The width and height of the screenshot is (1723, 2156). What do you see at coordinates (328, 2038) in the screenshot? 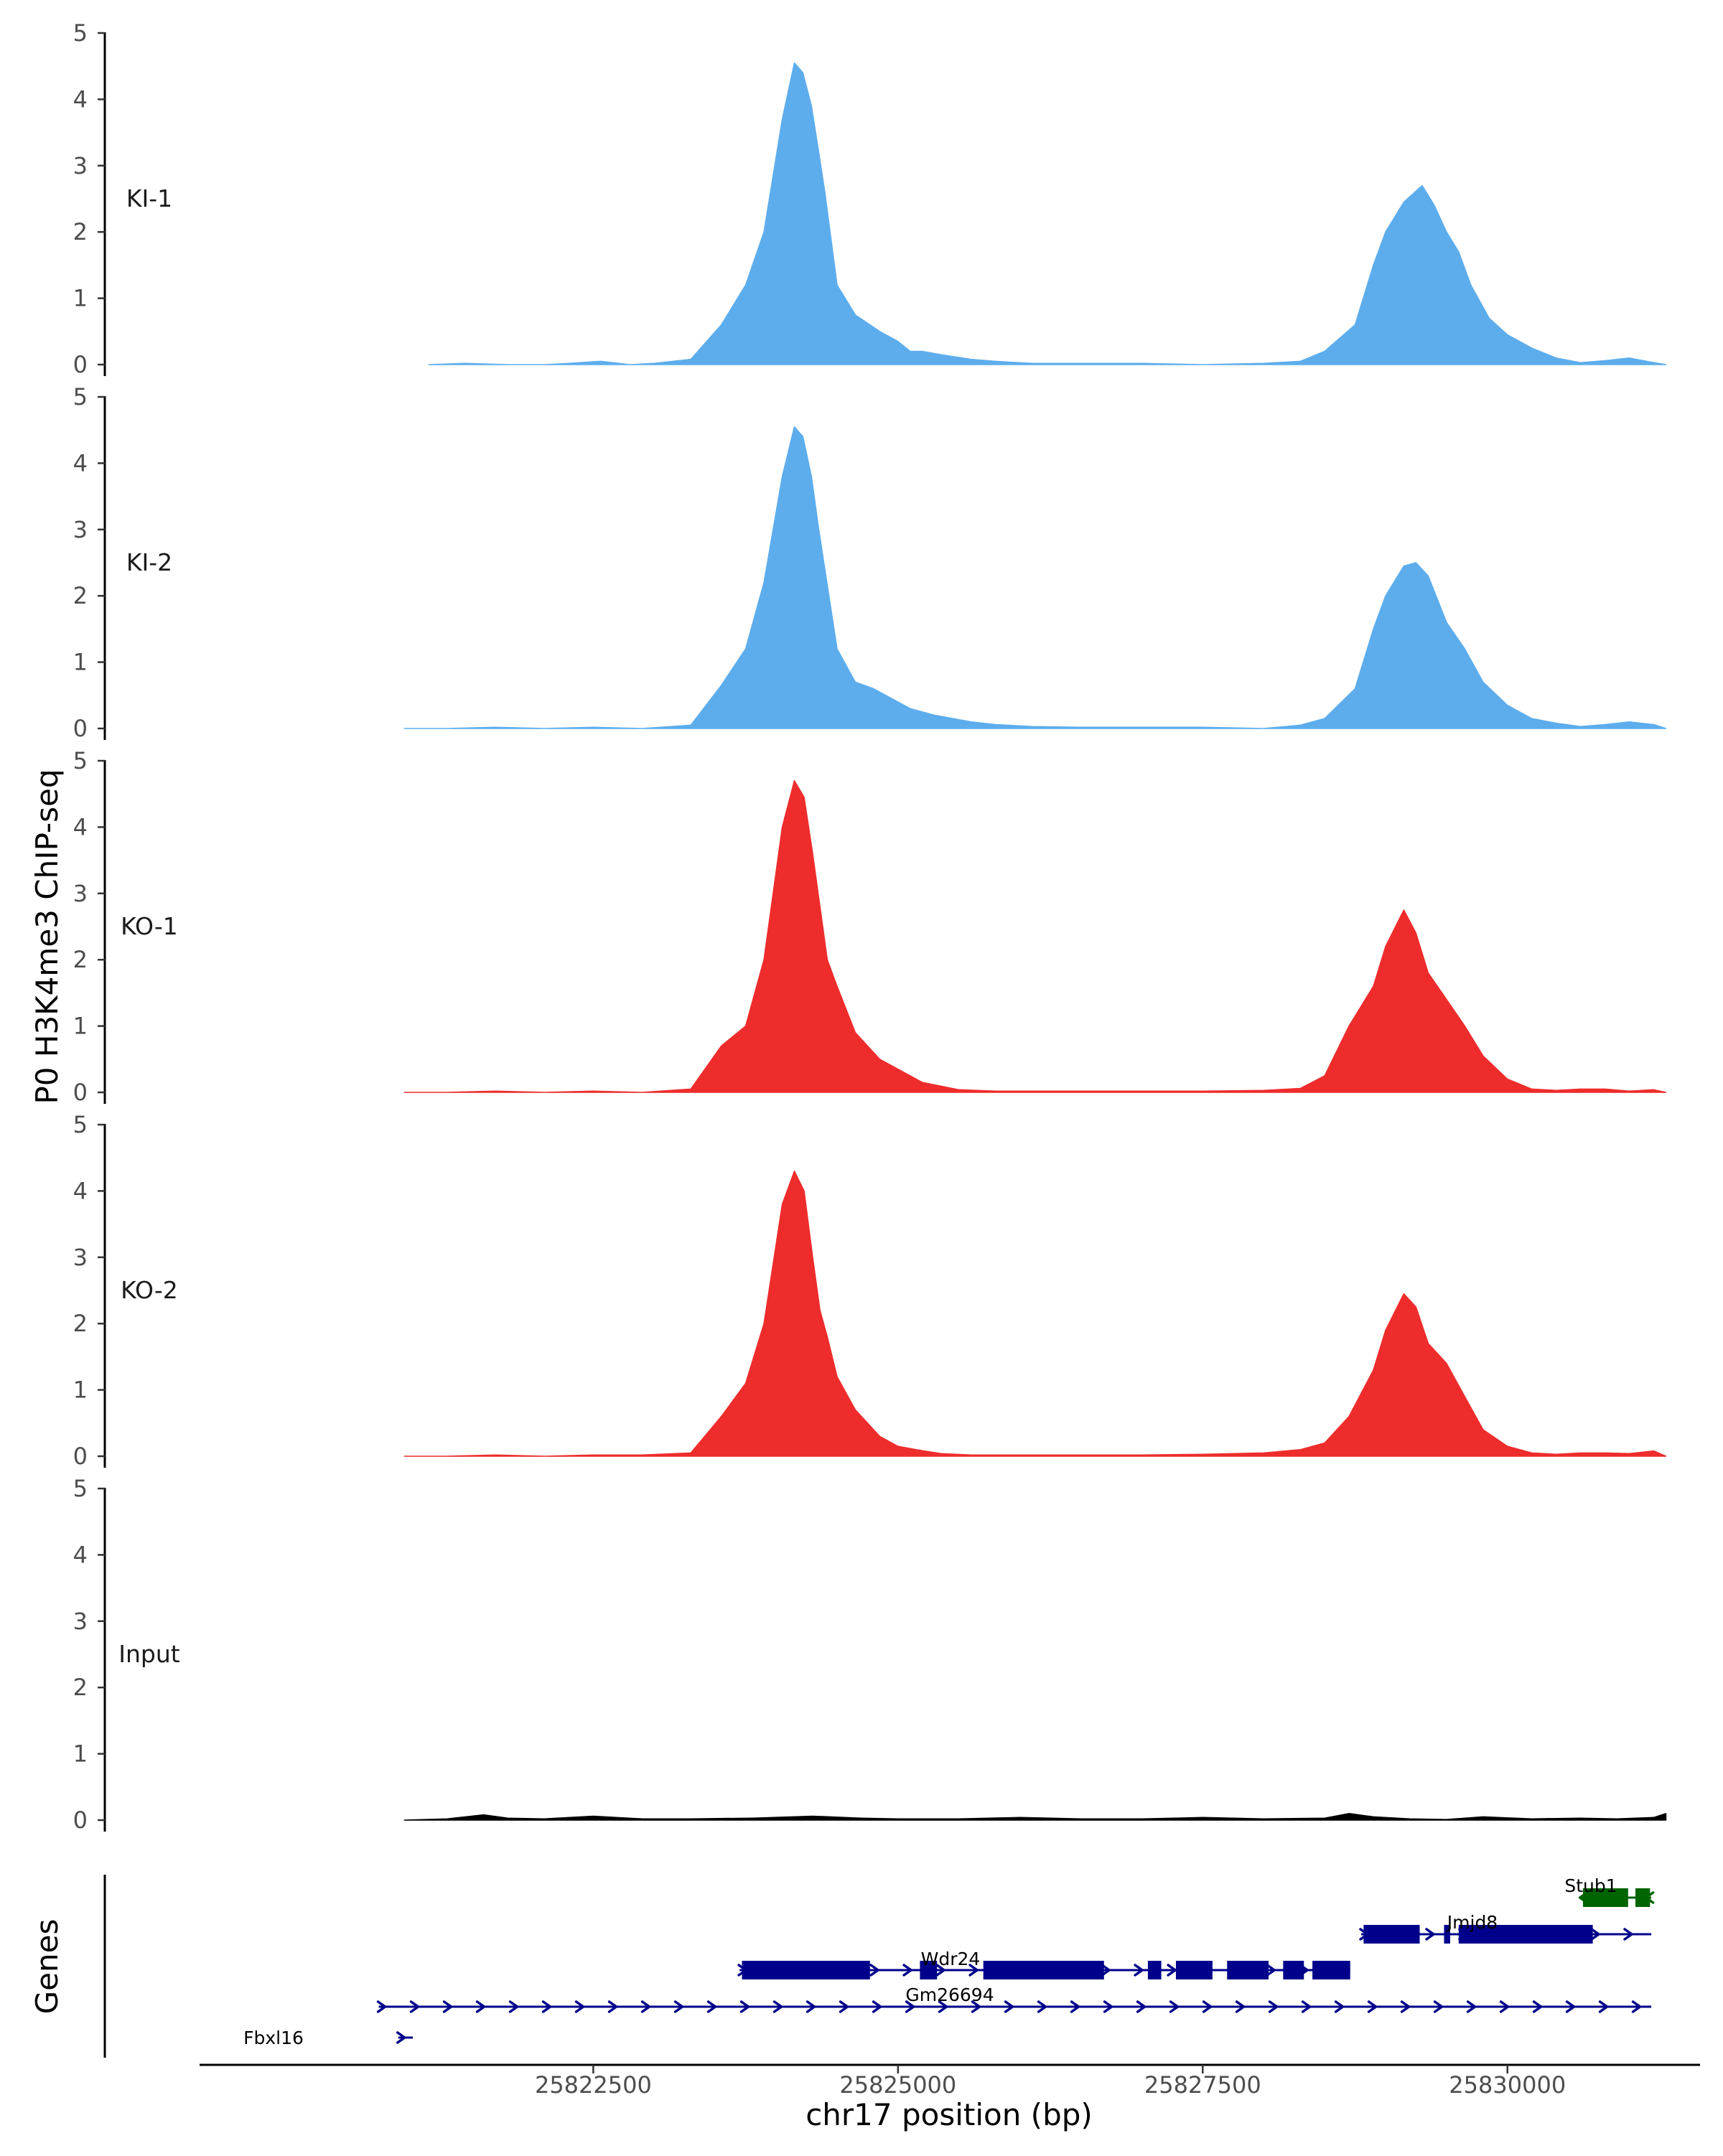
I see `gene-fbxl16: Fbxl16` at bounding box center [328, 2038].